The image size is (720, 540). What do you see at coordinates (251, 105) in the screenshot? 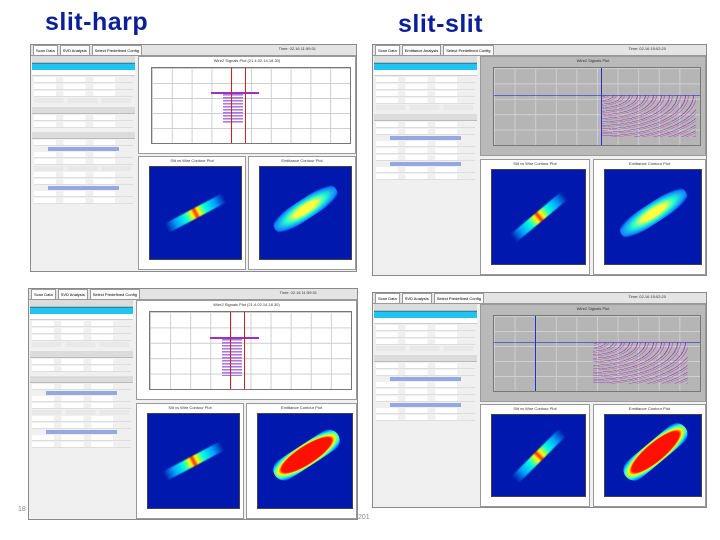
I see `plot-grid` at bounding box center [251, 105].